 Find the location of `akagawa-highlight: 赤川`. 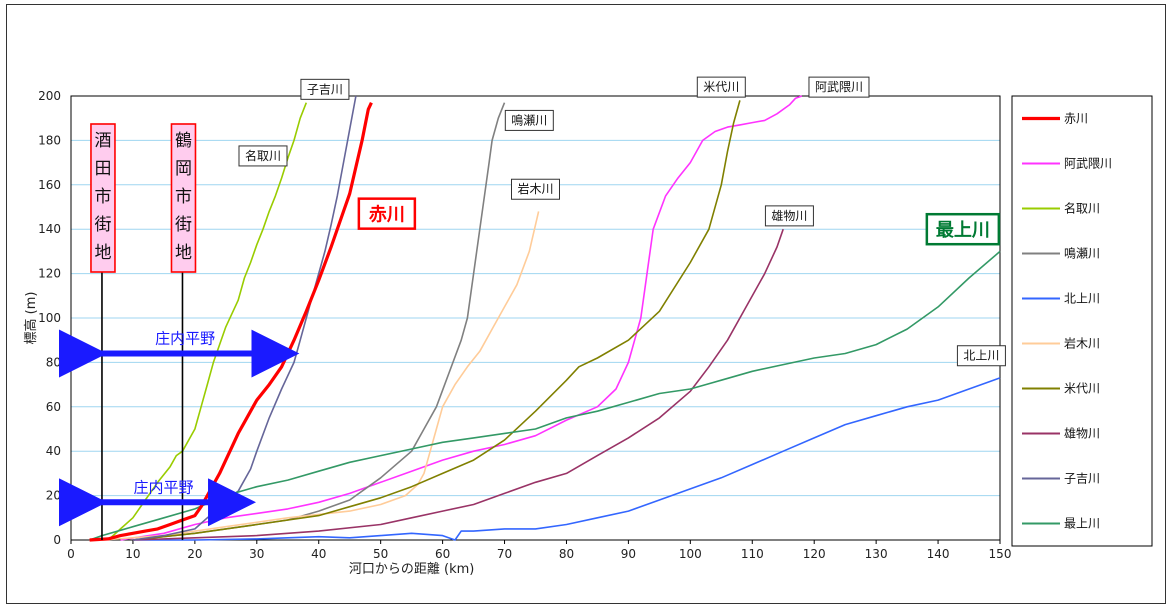

akagawa-highlight: 赤川 is located at coordinates (387, 215).